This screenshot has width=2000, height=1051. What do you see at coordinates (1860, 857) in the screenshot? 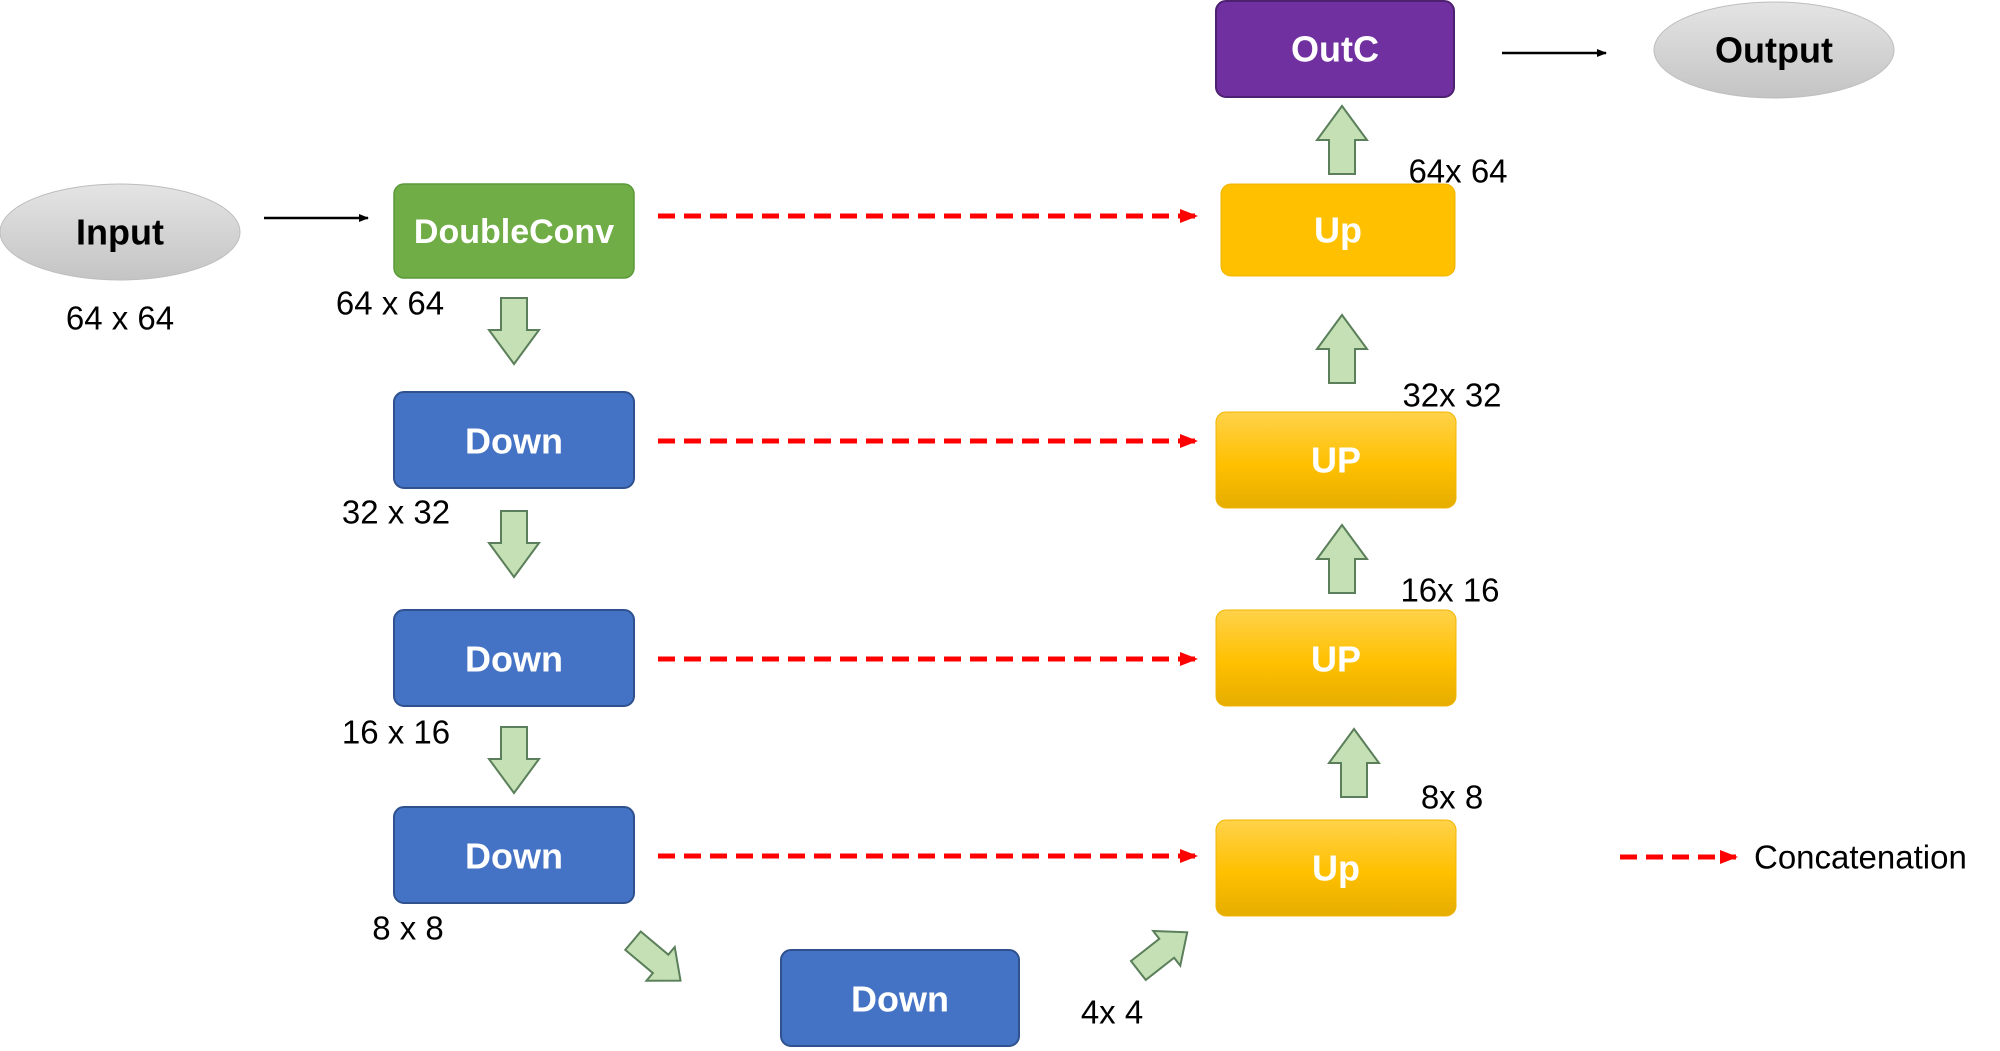
I see `legend-label: Concatenation` at bounding box center [1860, 857].